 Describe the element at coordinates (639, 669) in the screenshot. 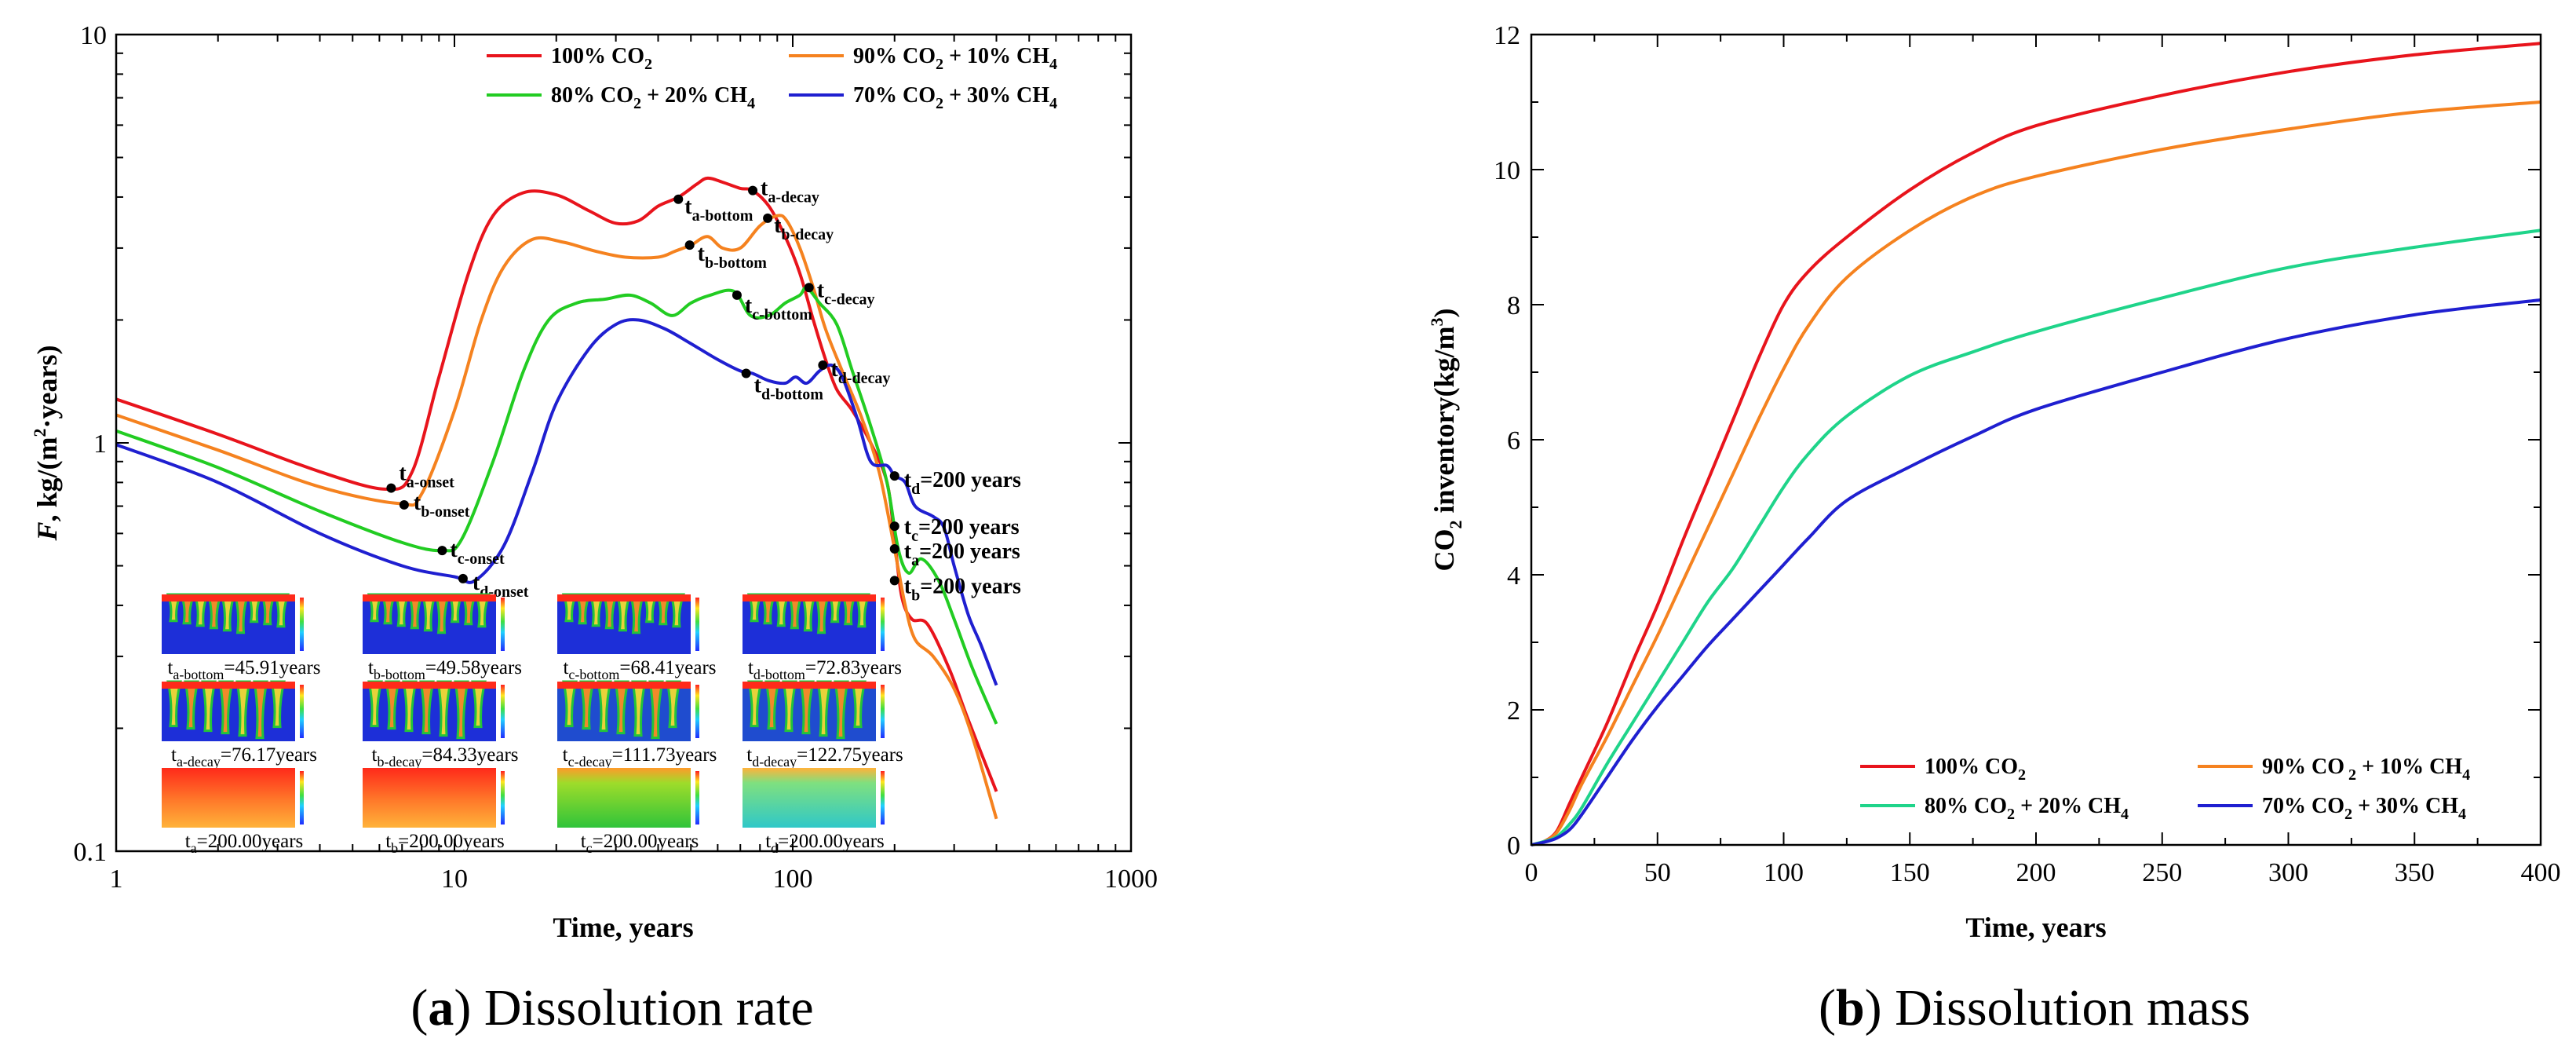

I see `snapshot-caption: tc-bottom=68.41years` at that location.